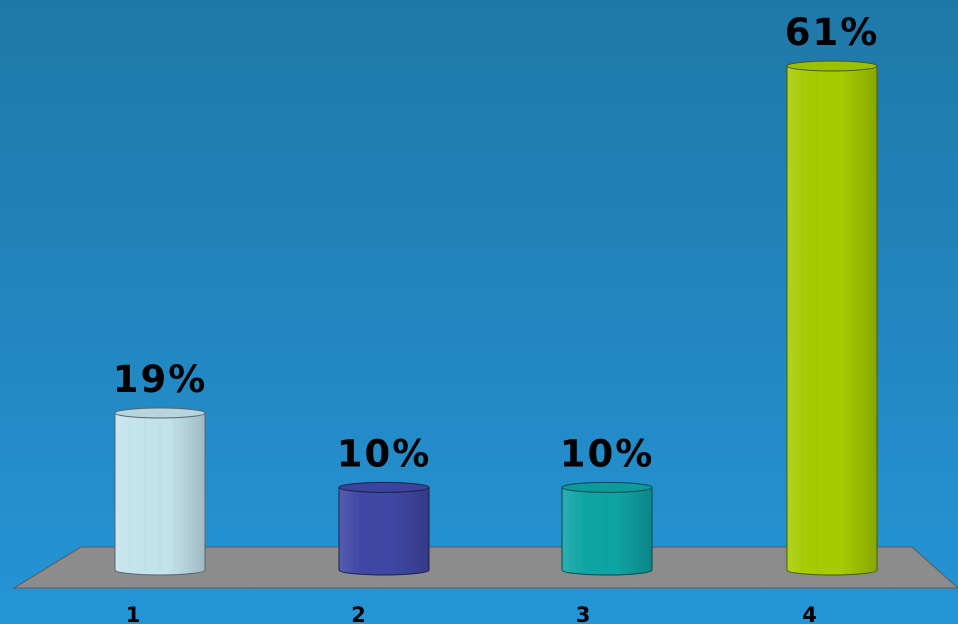 This screenshot has width=958, height=624. I want to click on x-tick-label: 1, so click(133, 613).